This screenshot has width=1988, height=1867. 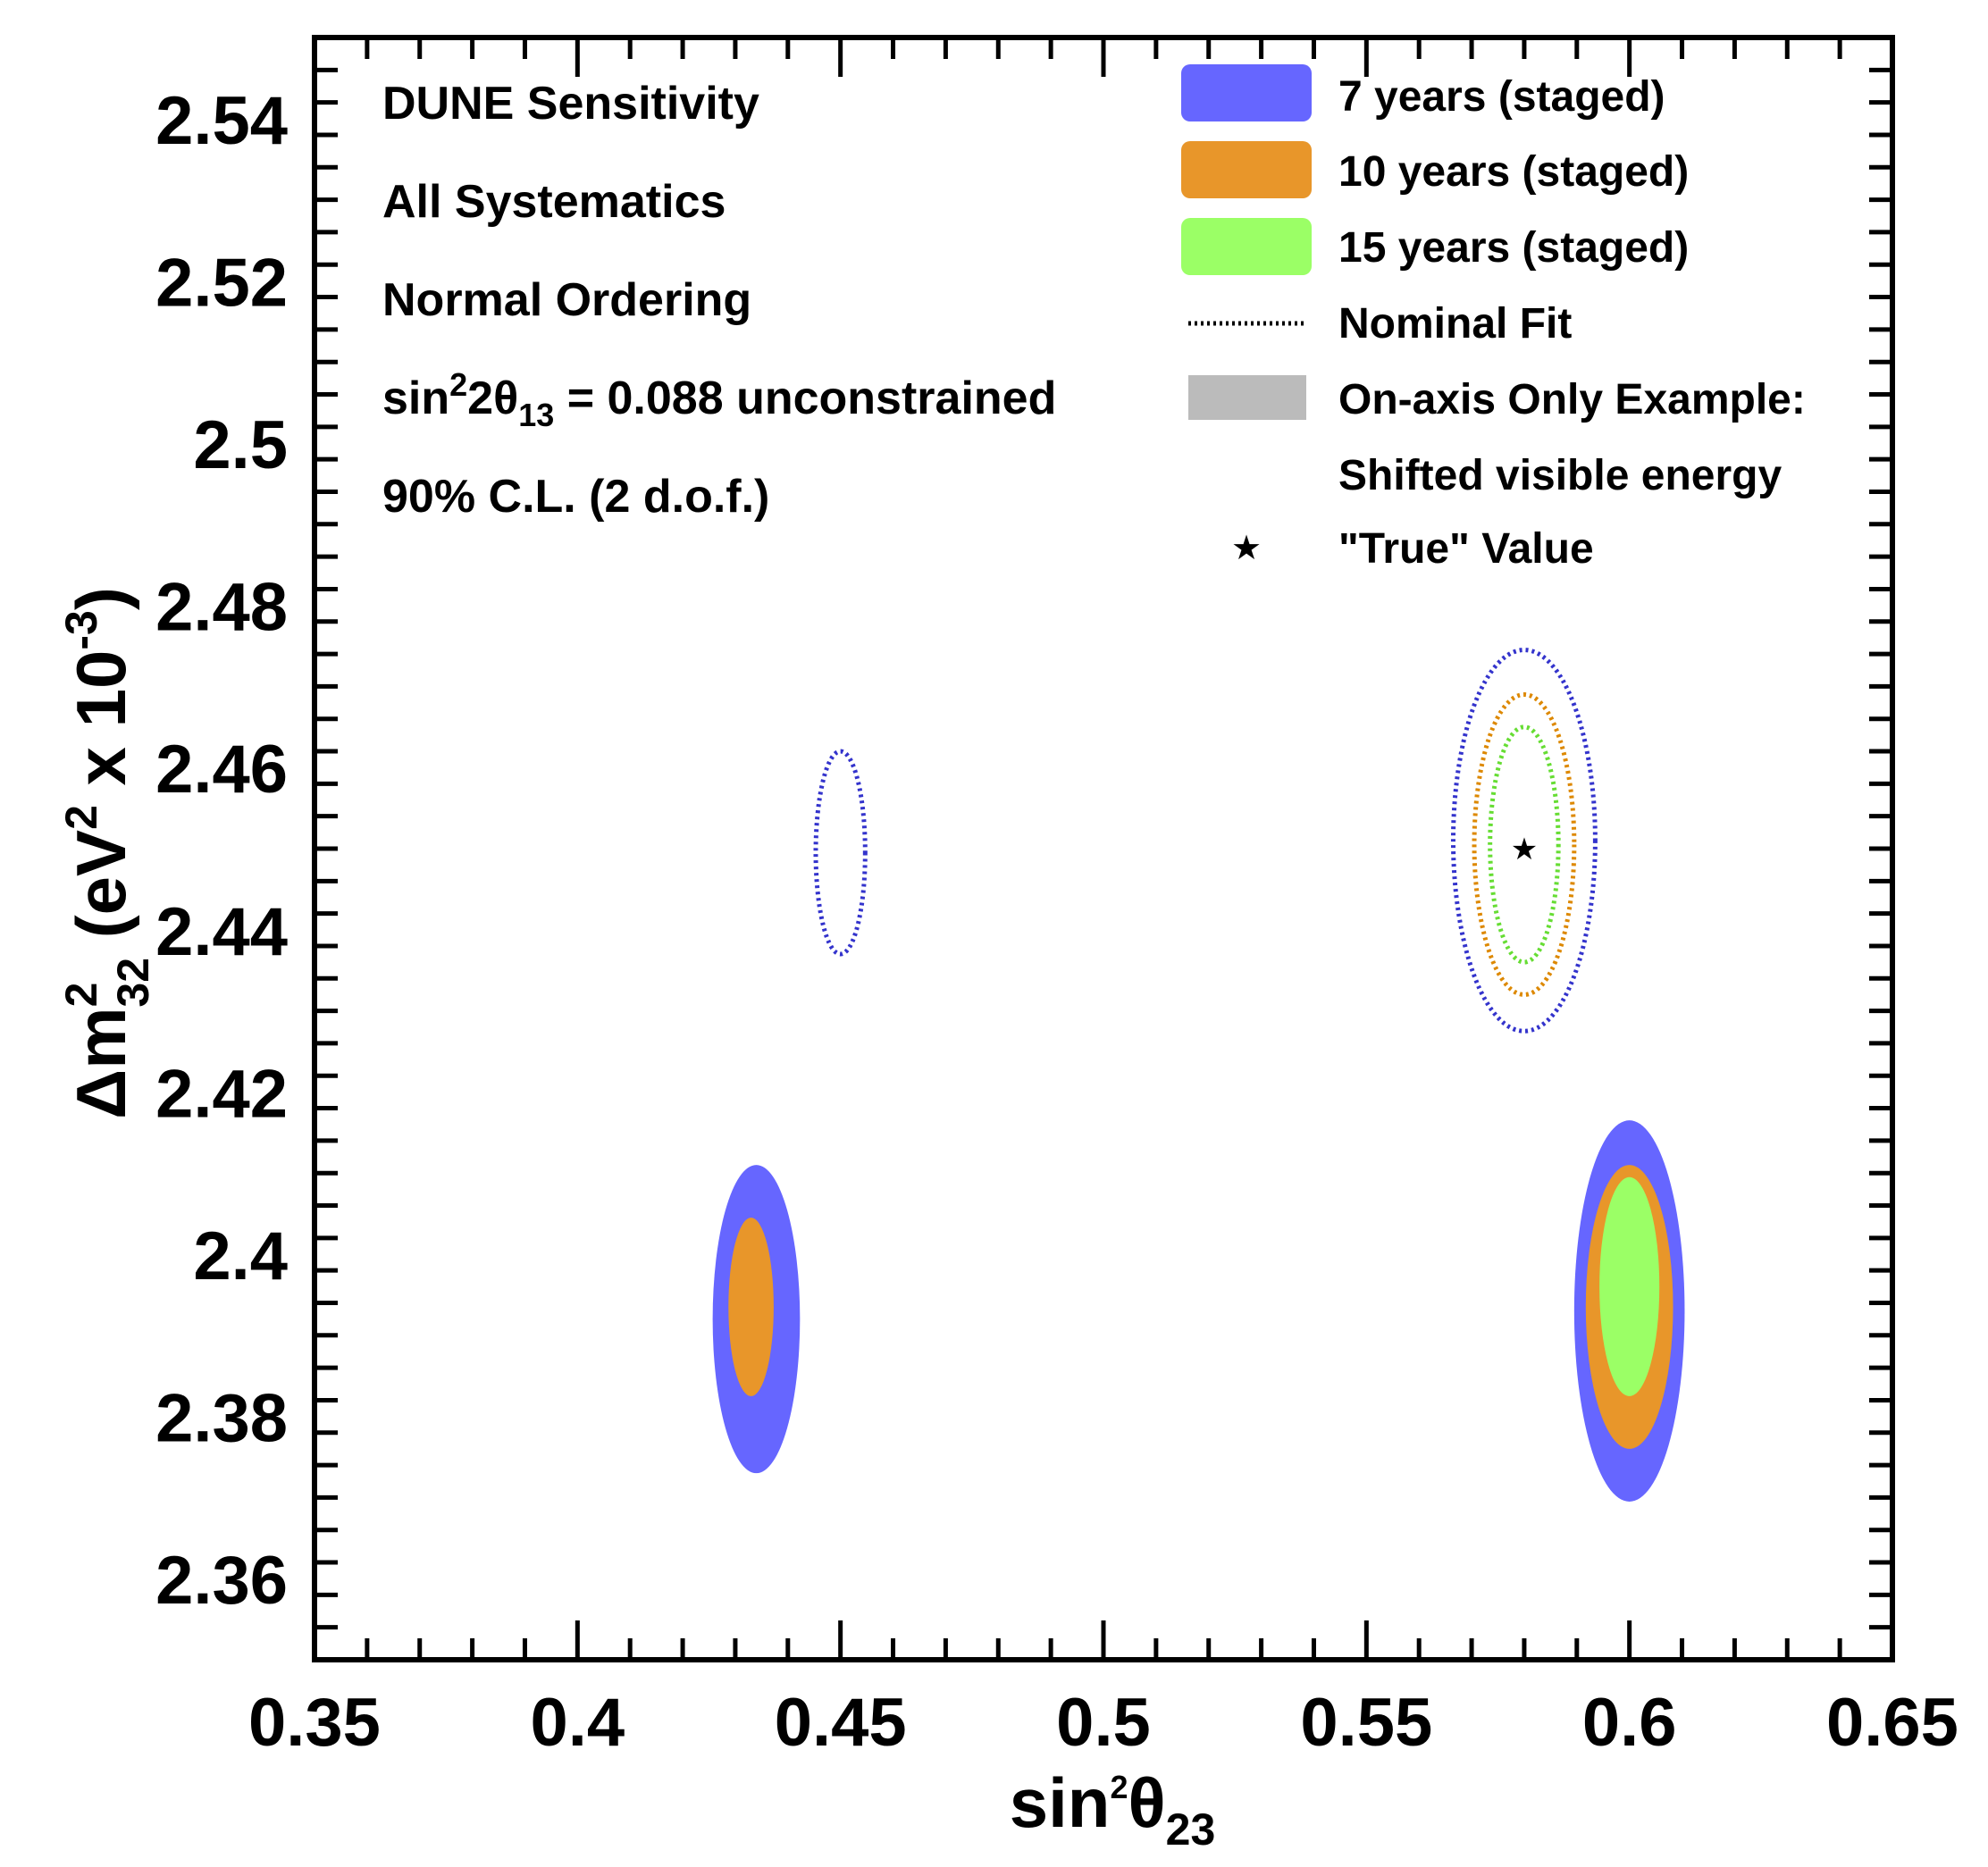 What do you see at coordinates (554, 202) in the screenshot?
I see `annotation-systematics: All Systematics` at bounding box center [554, 202].